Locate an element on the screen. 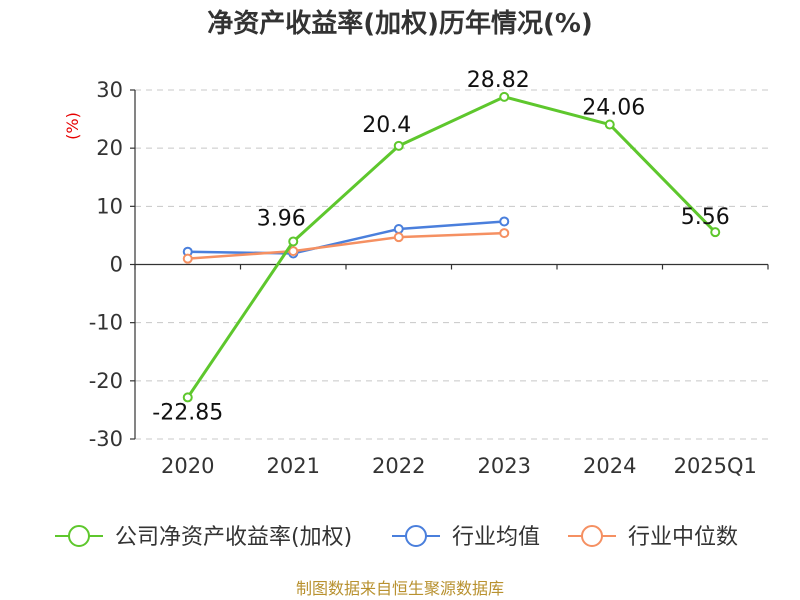 The width and height of the screenshot is (800, 600). y-tick-label-4: -10 is located at coordinates (106, 323).